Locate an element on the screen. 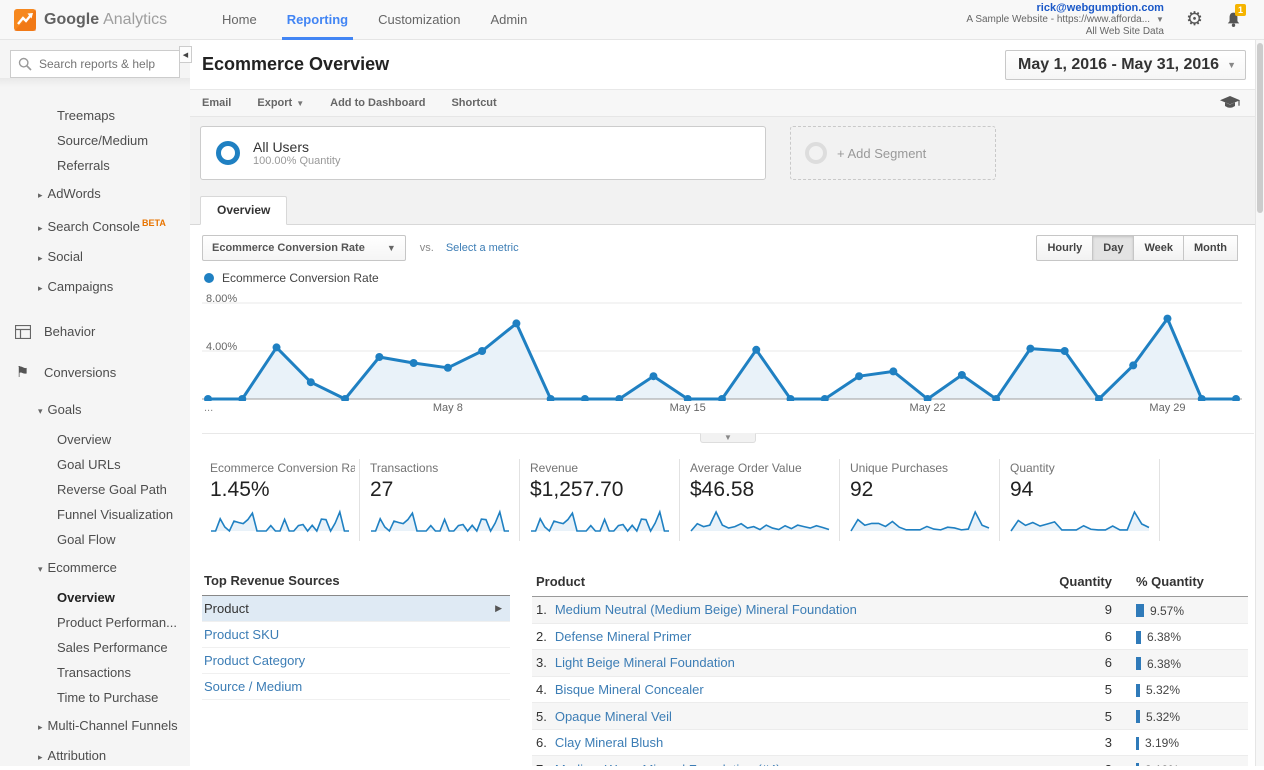 The image size is (1264, 770). granularity-button: Day is located at coordinates (1113, 248).